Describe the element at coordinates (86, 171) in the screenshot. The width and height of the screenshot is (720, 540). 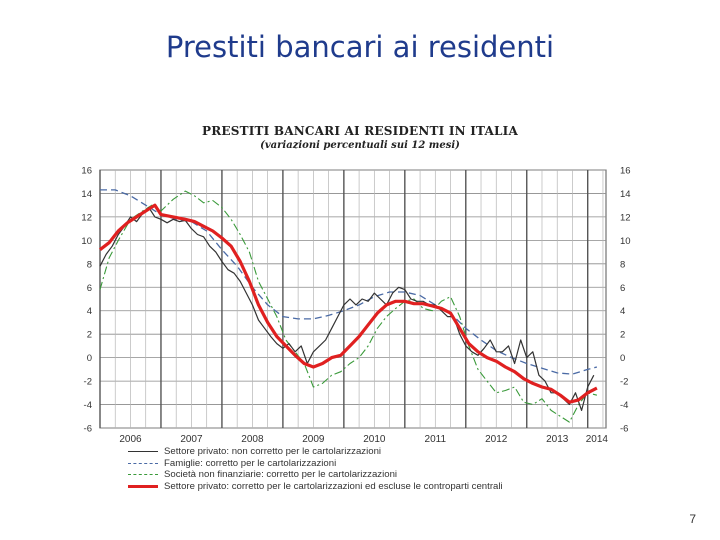
I see `y-tick-label-left: 16` at that location.